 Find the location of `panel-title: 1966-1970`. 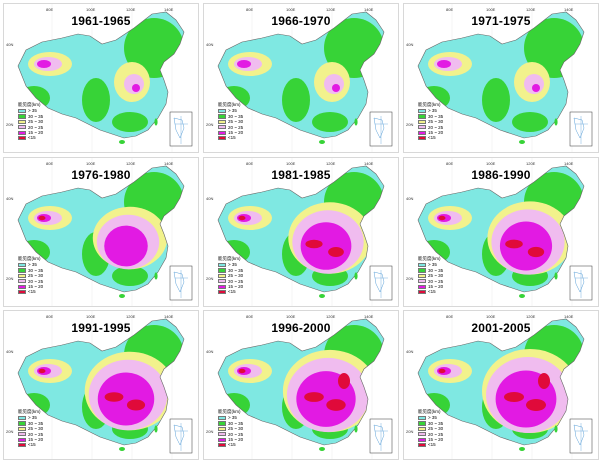

panel-title: 1966-1970 is located at coordinates (301, 21).